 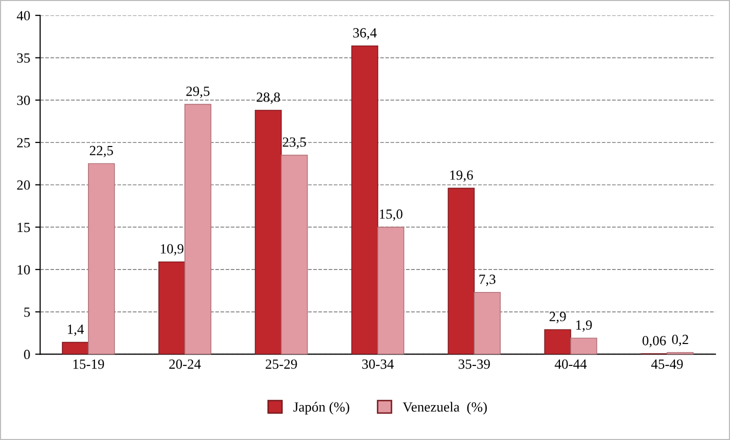 I want to click on data-label: 15,0, so click(x=391, y=215).